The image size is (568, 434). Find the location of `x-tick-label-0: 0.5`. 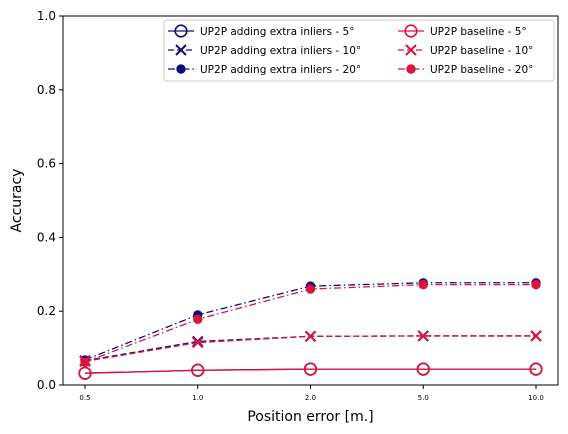

x-tick-label-0: 0.5 is located at coordinates (84, 398).